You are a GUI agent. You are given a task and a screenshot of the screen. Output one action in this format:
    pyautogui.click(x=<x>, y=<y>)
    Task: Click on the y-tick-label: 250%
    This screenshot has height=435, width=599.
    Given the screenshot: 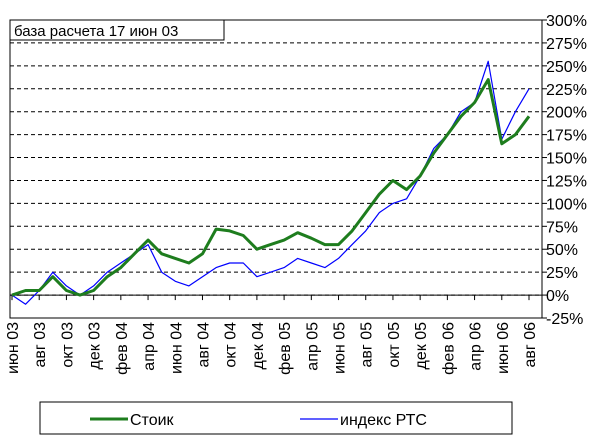 What is the action you would take?
    pyautogui.click(x=566, y=67)
    